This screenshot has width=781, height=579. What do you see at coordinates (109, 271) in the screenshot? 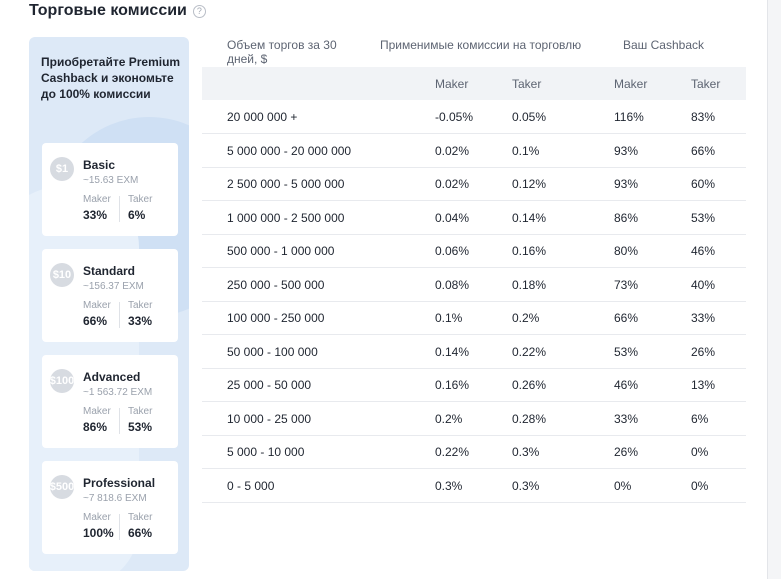
I see `plan-name: Standard` at bounding box center [109, 271].